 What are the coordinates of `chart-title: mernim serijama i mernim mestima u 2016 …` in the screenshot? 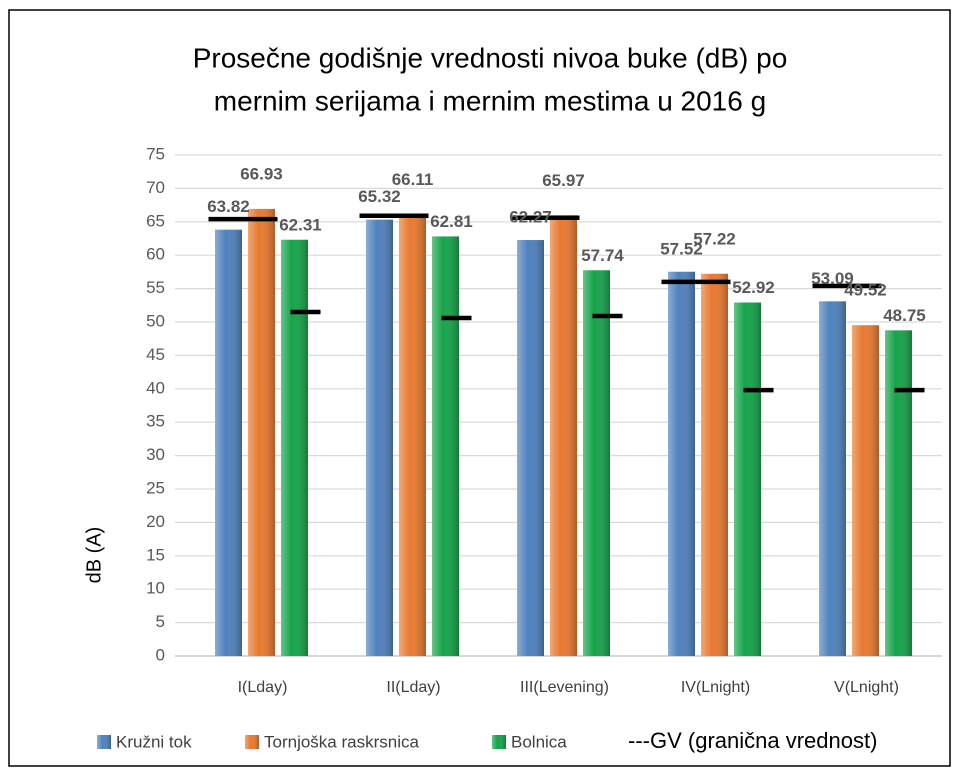 It's located at (490, 100).